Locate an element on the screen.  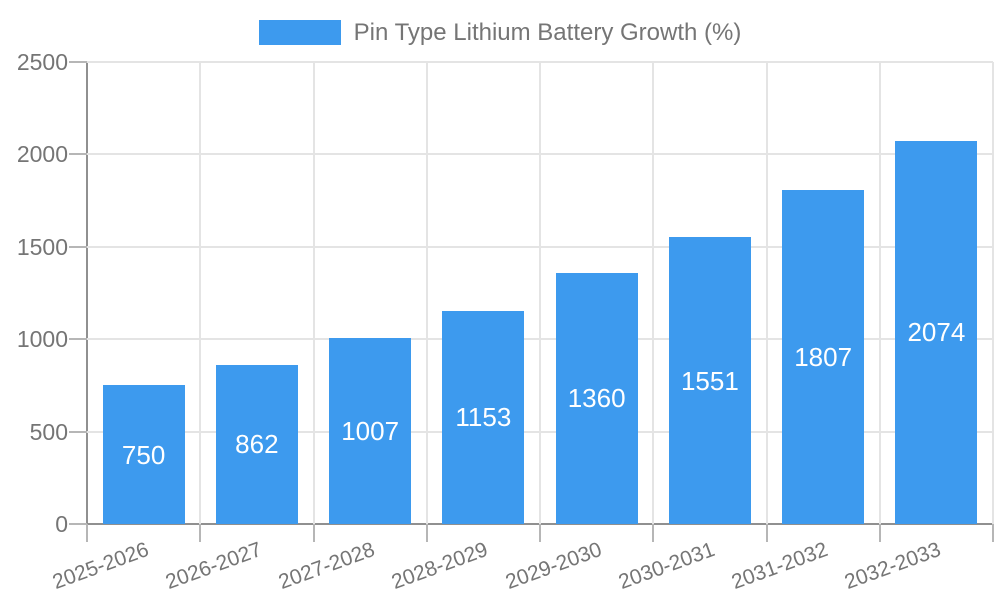
bar: 2074 is located at coordinates (936, 332).